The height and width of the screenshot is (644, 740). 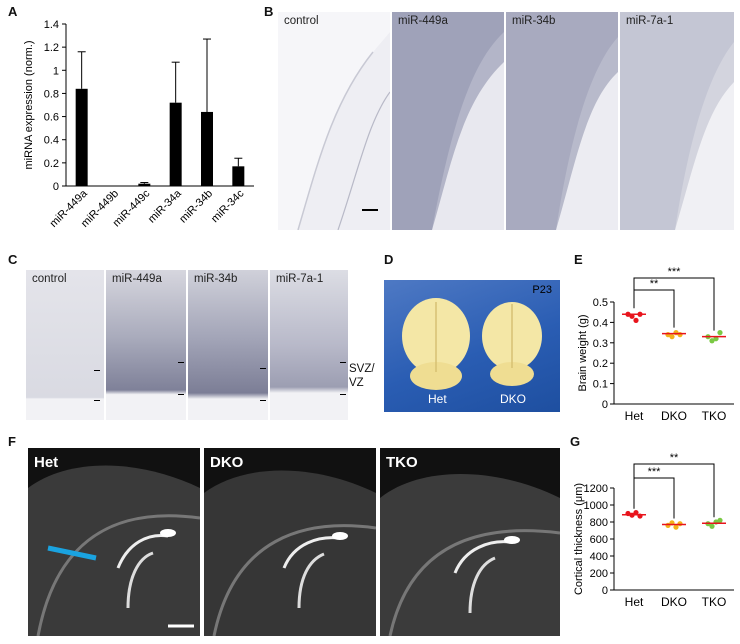 I want to click on fluor-label-het: Het, so click(x=46, y=462).